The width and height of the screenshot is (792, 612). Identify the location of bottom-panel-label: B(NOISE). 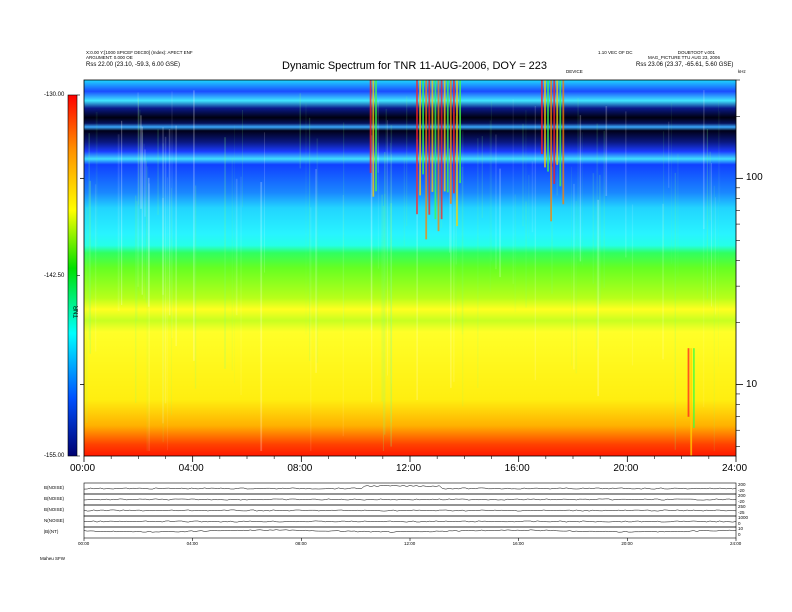
(54, 498).